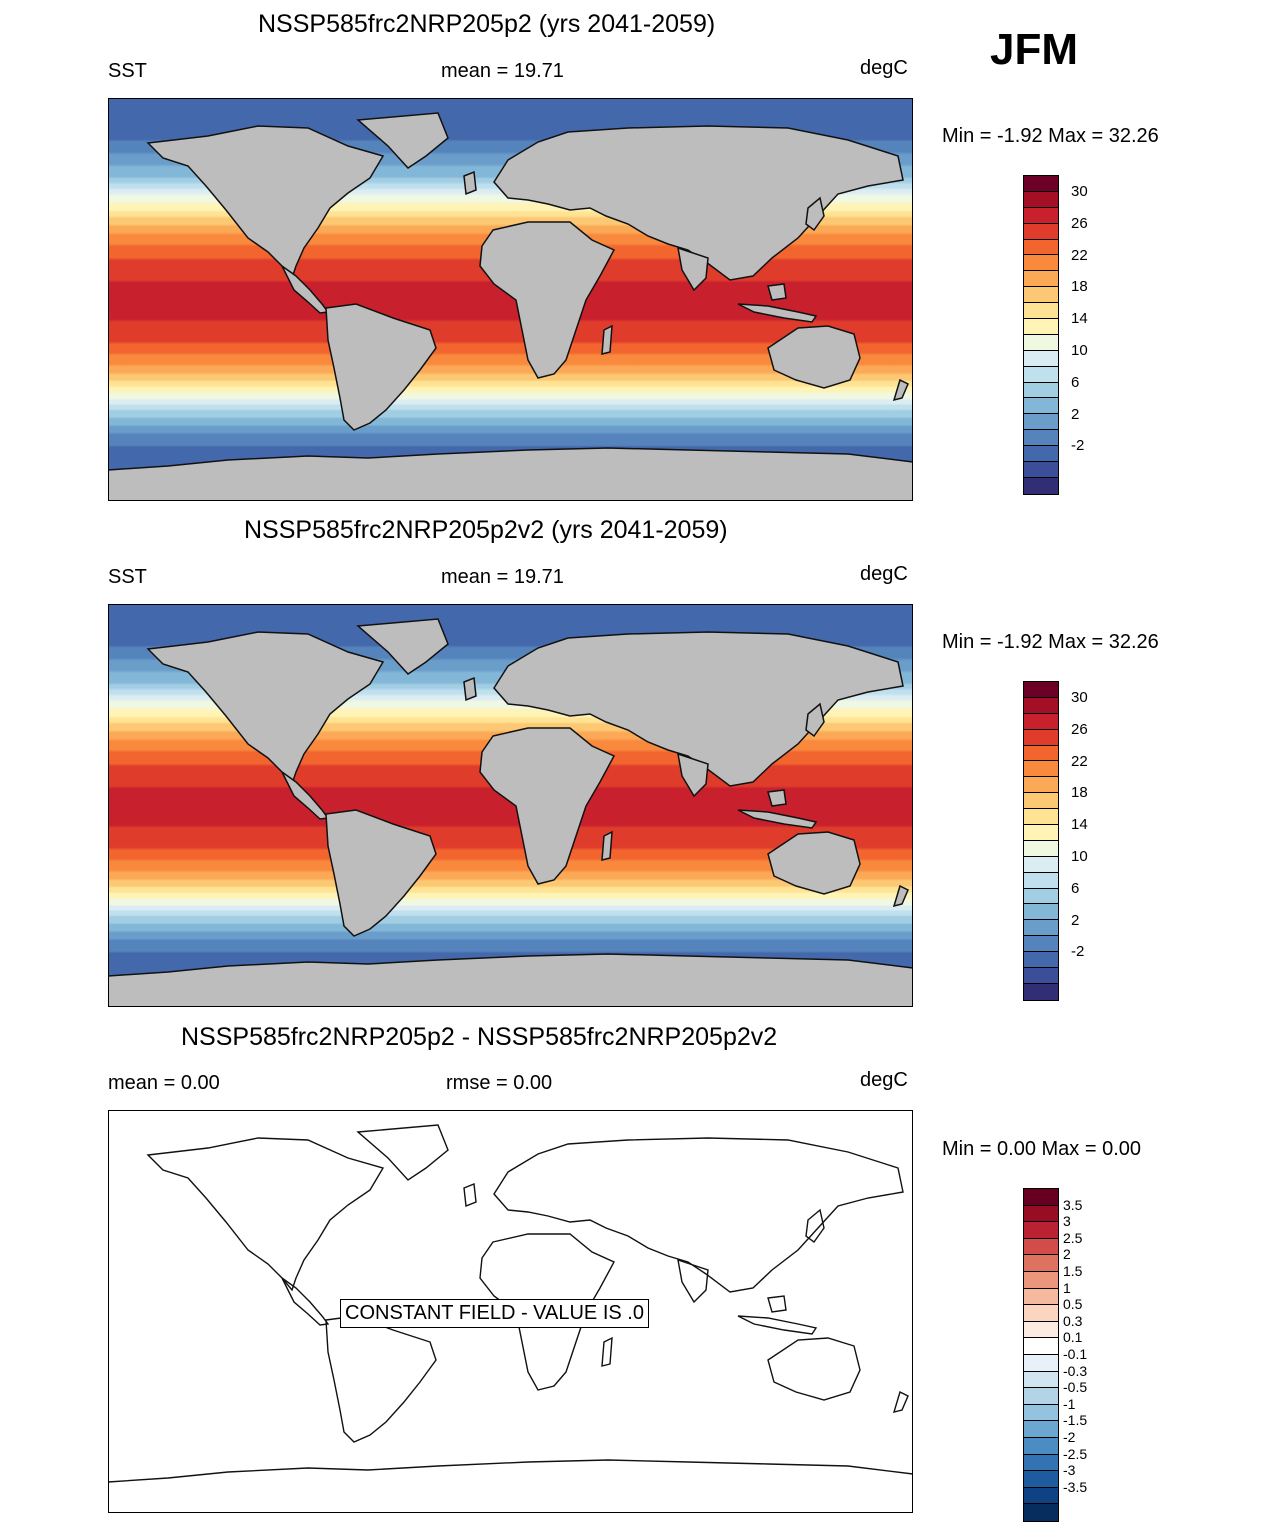 The image size is (1285, 1522). What do you see at coordinates (1079, 856) in the screenshot?
I see `colorbar-tick-label: 10` at bounding box center [1079, 856].